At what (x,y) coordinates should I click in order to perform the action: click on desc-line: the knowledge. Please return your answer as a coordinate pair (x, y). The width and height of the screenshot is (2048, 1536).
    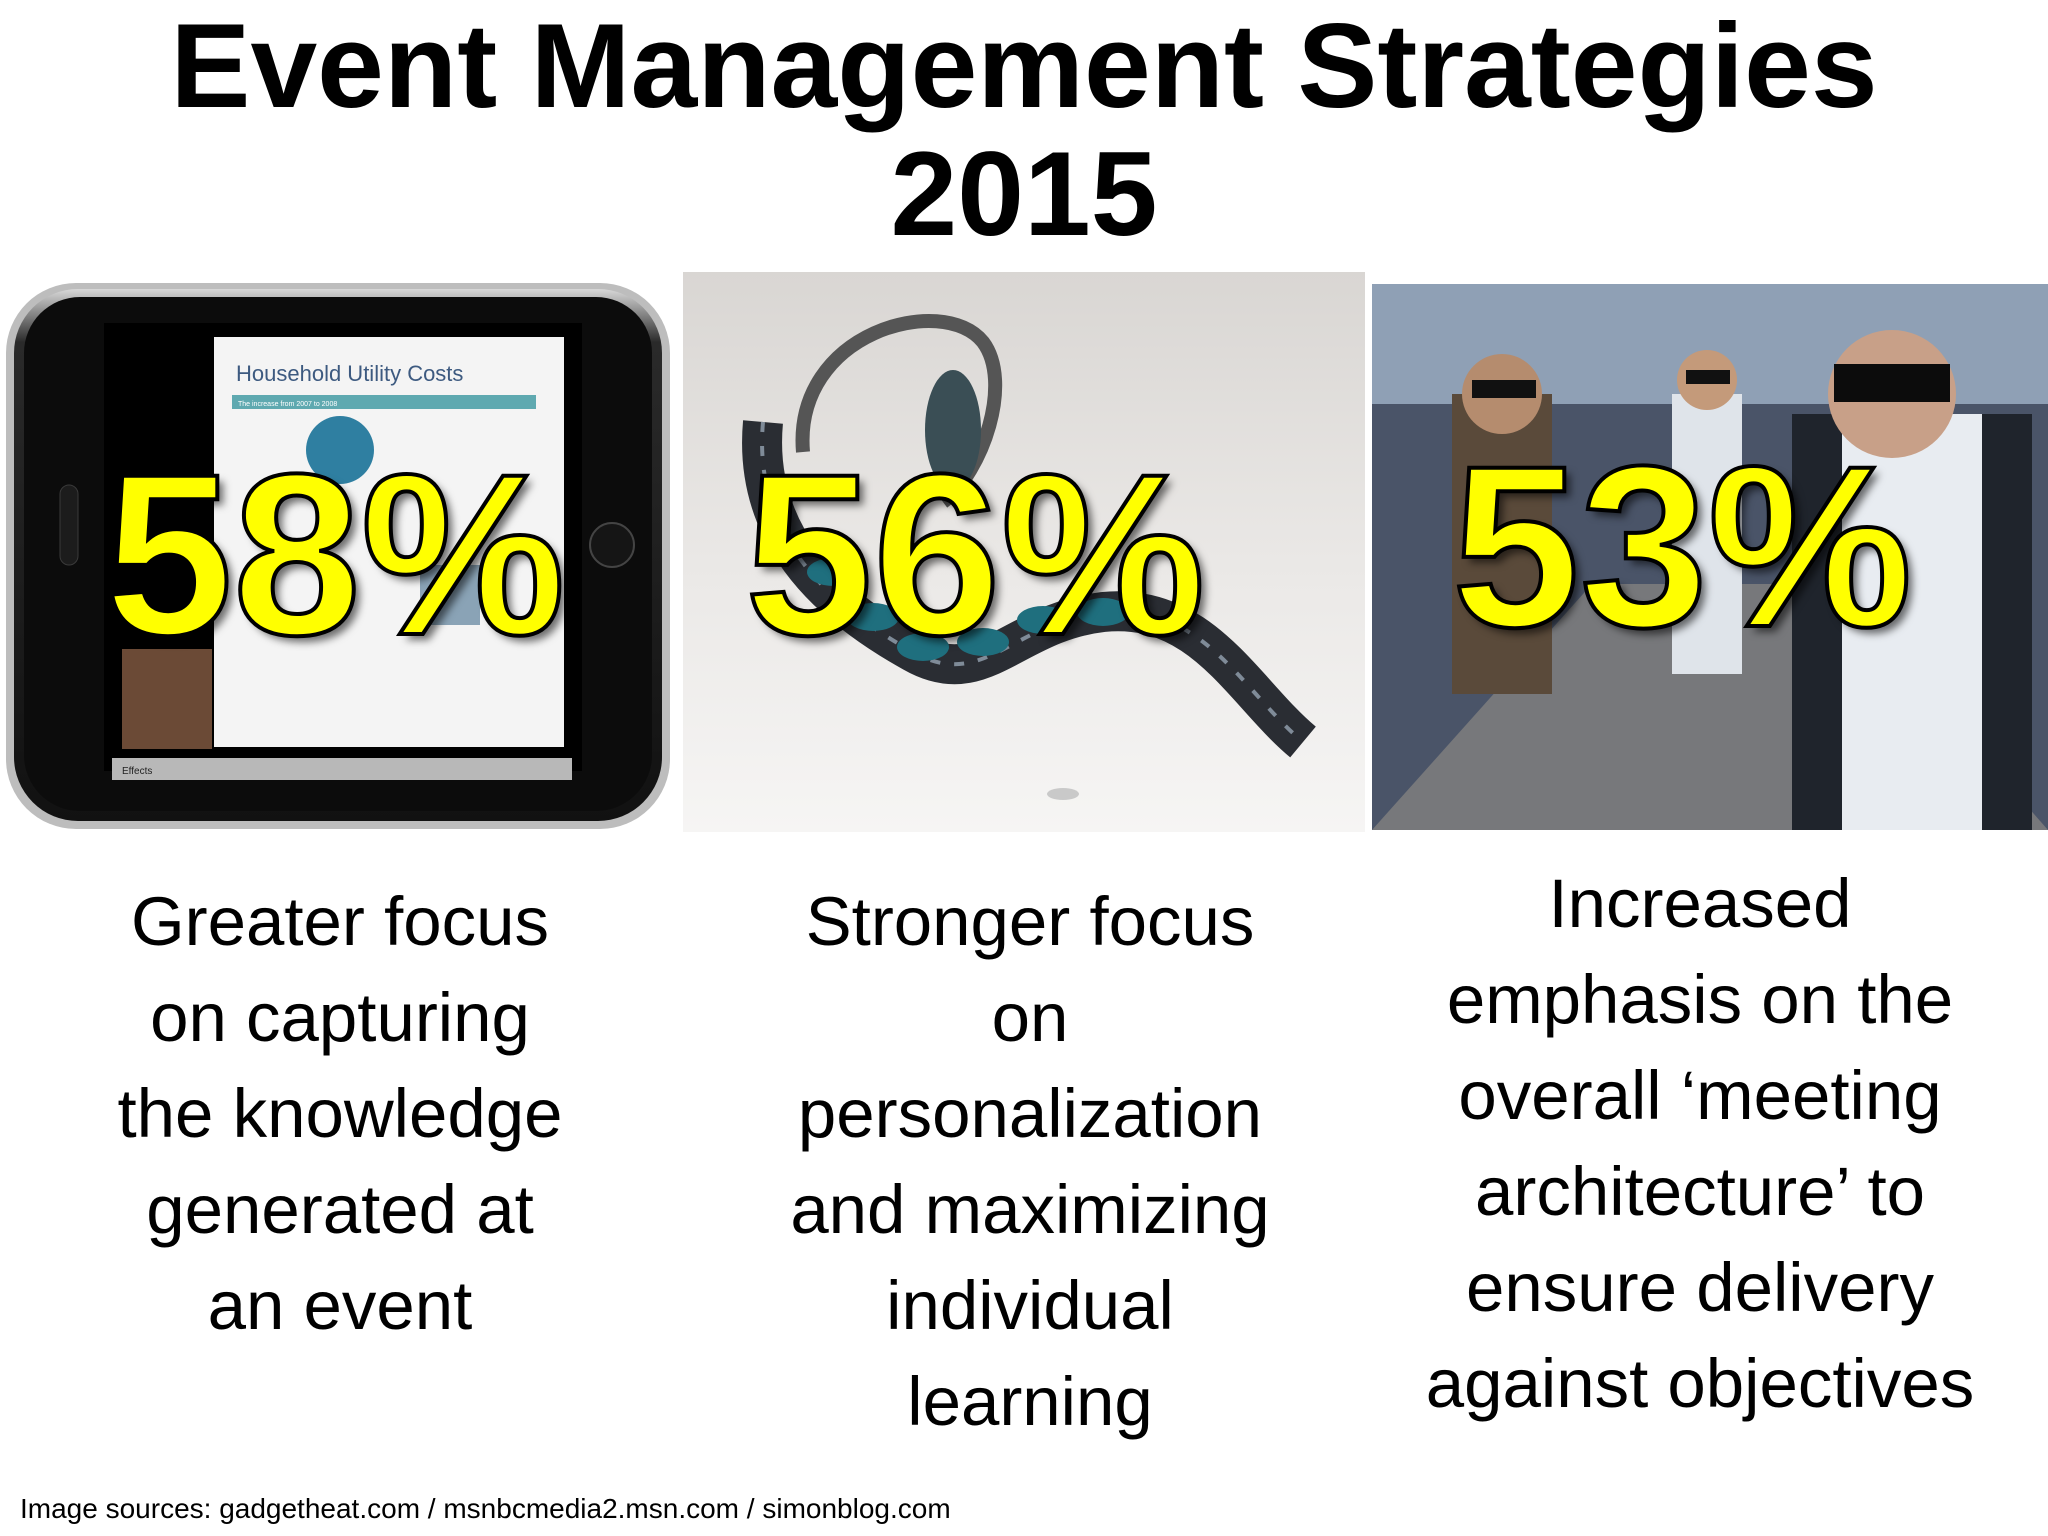
    Looking at the image, I should click on (340, 1113).